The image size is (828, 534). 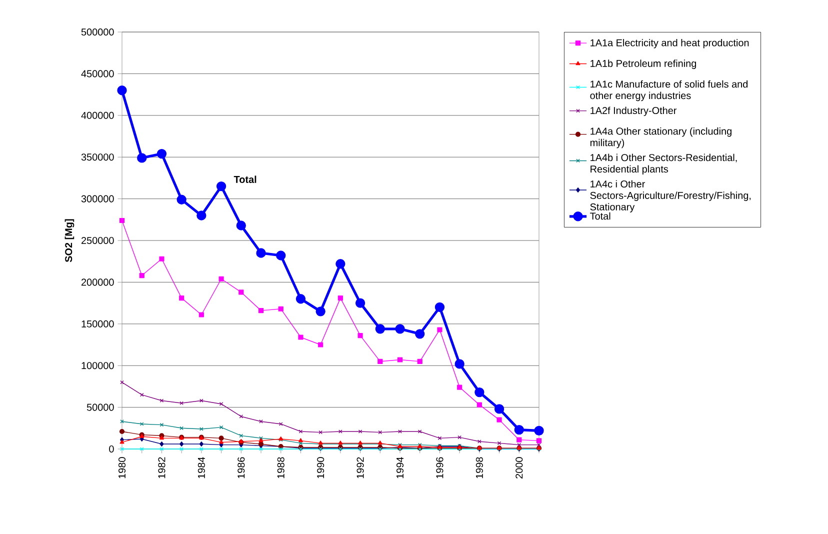 I want to click on y-tick-label: 0, so click(x=111, y=449).